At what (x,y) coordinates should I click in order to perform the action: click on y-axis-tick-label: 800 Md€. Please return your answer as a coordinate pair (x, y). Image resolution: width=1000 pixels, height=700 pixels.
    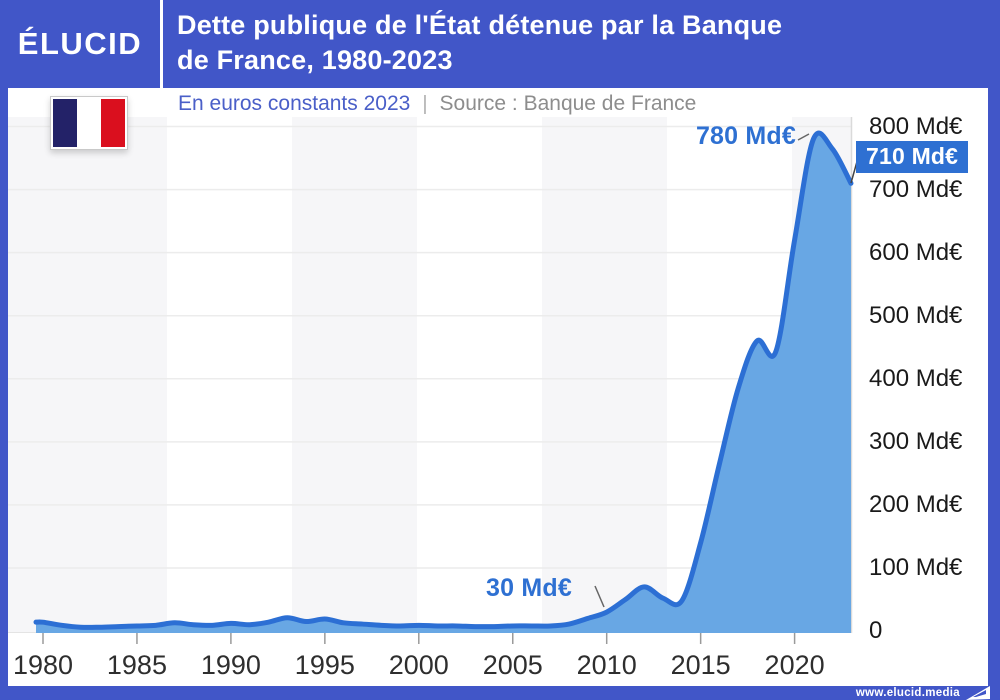
    Looking at the image, I should click on (916, 126).